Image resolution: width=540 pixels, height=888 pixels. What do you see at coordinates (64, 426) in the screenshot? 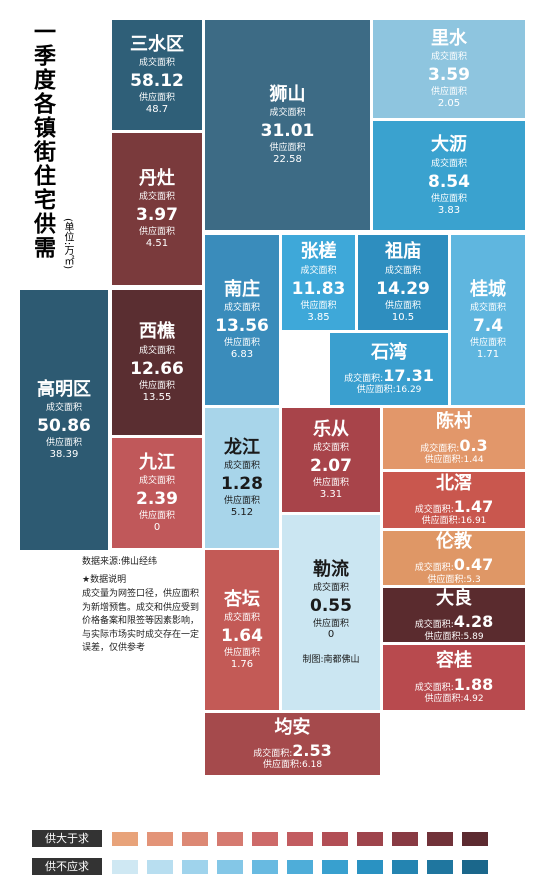
I see `deal-value: 50.86` at bounding box center [64, 426].